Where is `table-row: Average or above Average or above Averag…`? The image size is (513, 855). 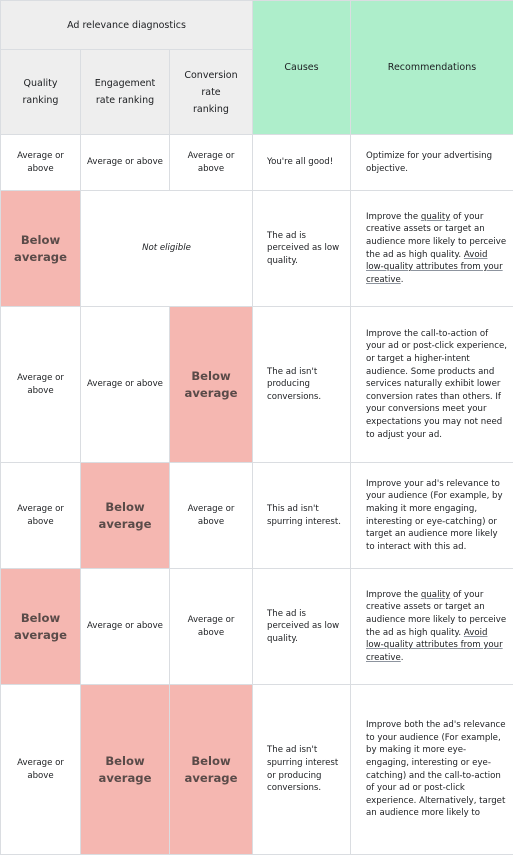
table-row: Average or above Average or above Averag… is located at coordinates (257, 163).